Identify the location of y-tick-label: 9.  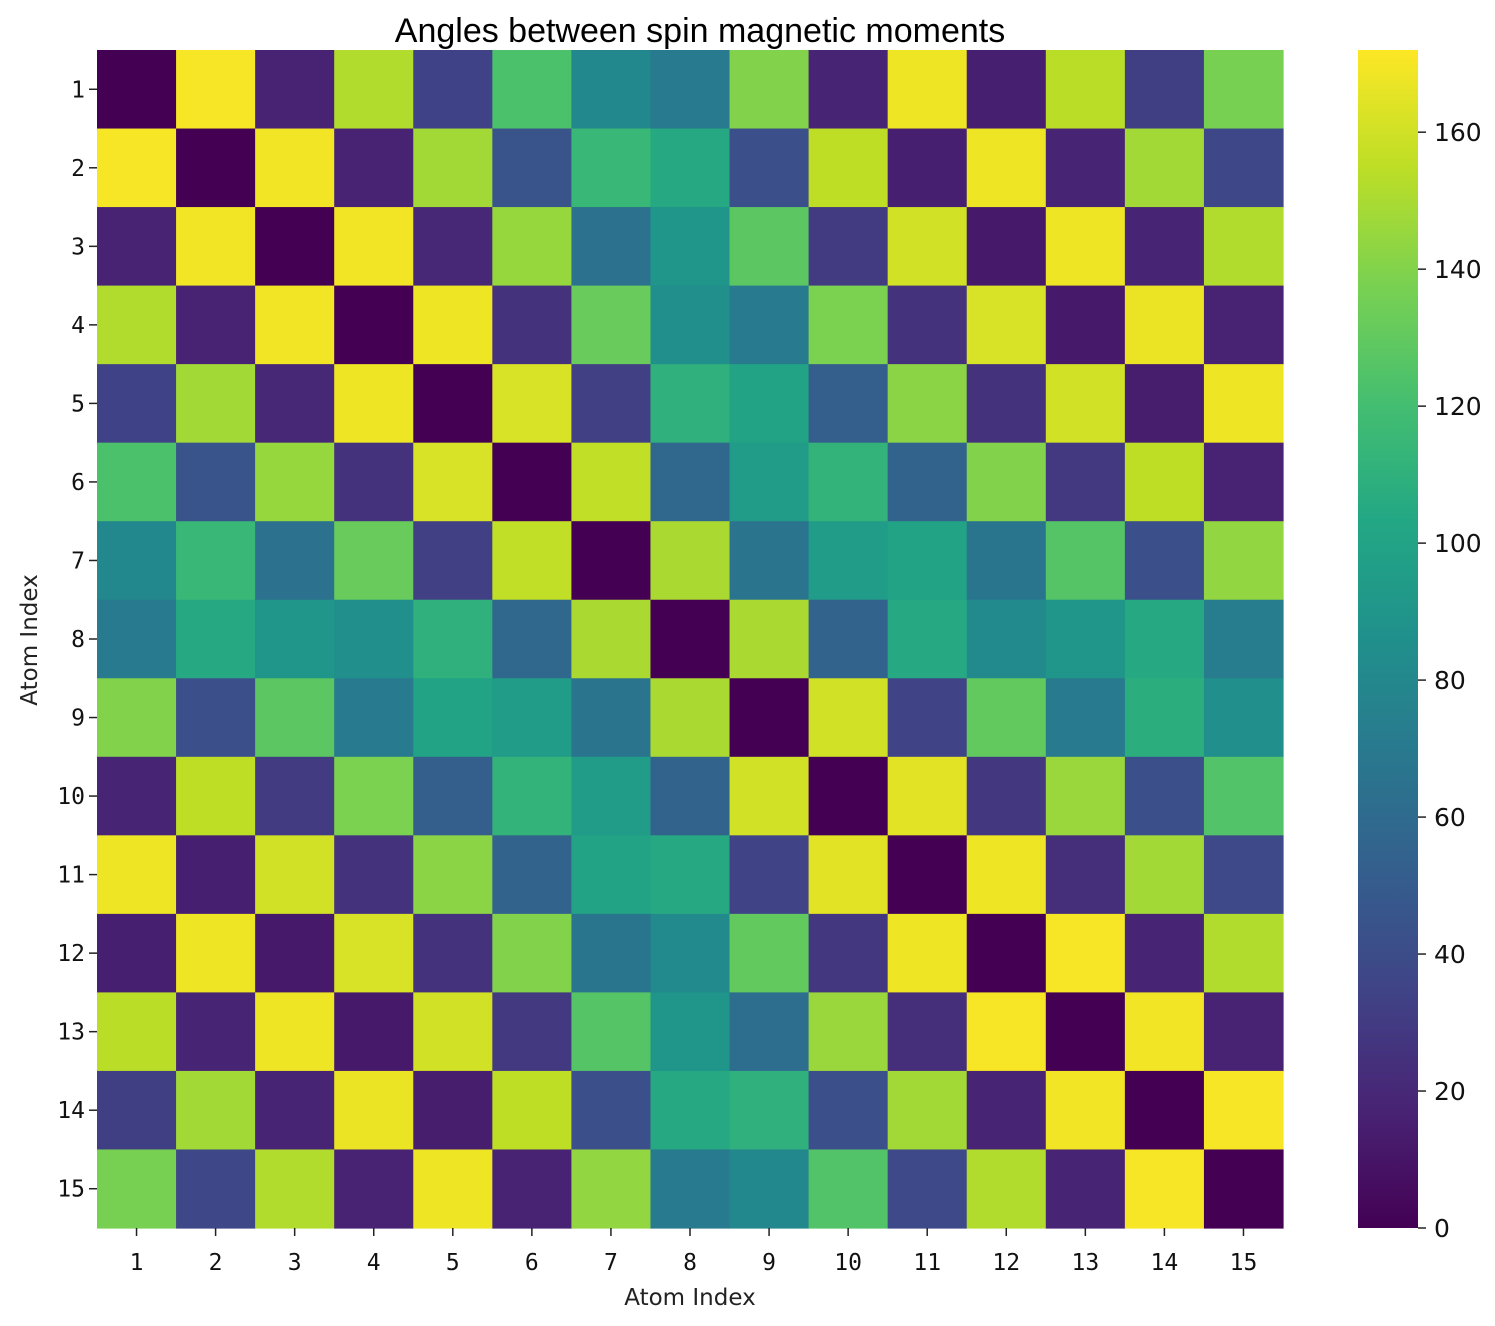
(78, 719).